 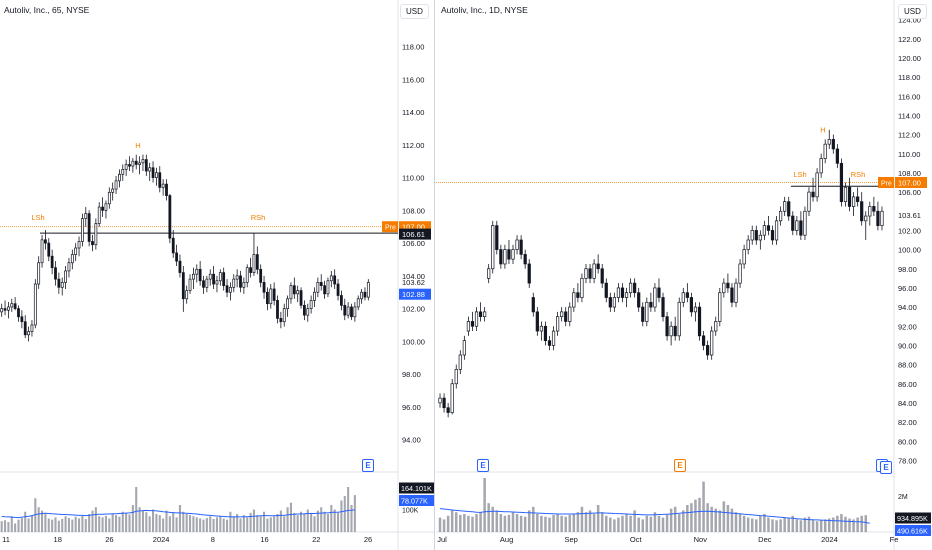 What do you see at coordinates (137, 145) in the screenshot?
I see `pattern-label-head: H` at bounding box center [137, 145].